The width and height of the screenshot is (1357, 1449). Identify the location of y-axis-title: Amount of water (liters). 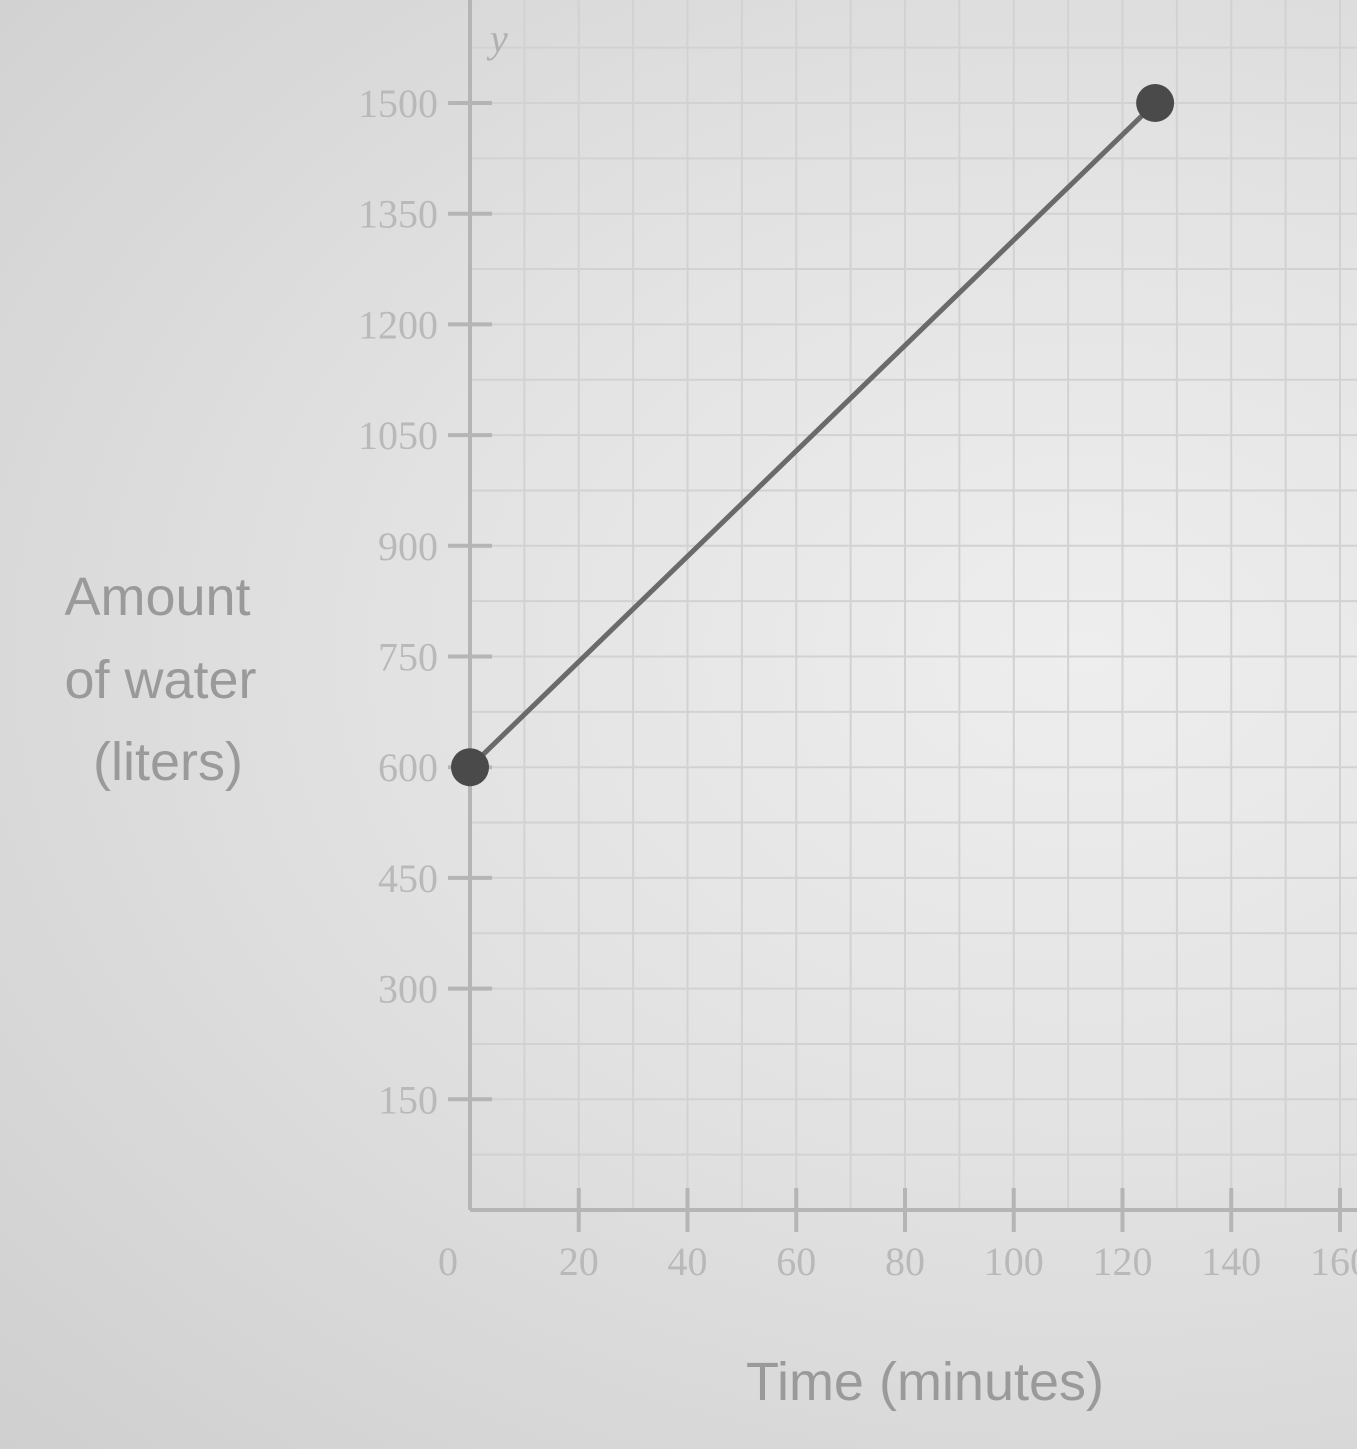
(167, 679).